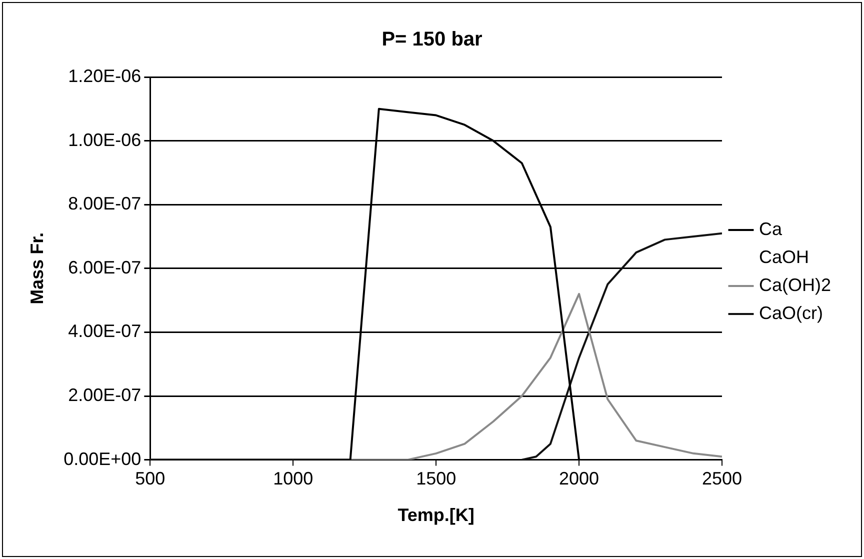 This screenshot has width=864, height=559. I want to click on x-tick-label: 2500, so click(722, 478).